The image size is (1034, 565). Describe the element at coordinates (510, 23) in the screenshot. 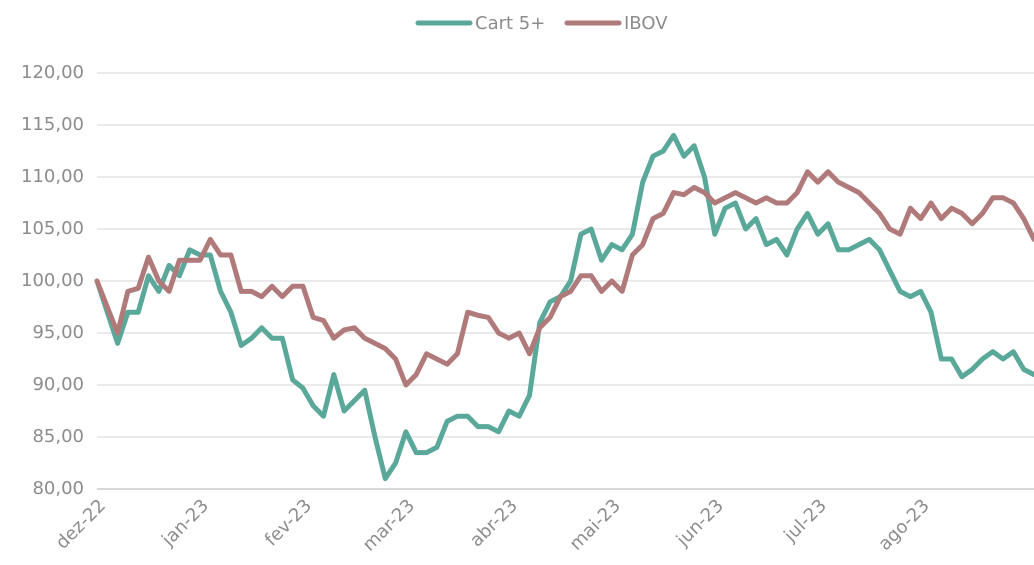

I see `legend-label: Cart 5+` at that location.